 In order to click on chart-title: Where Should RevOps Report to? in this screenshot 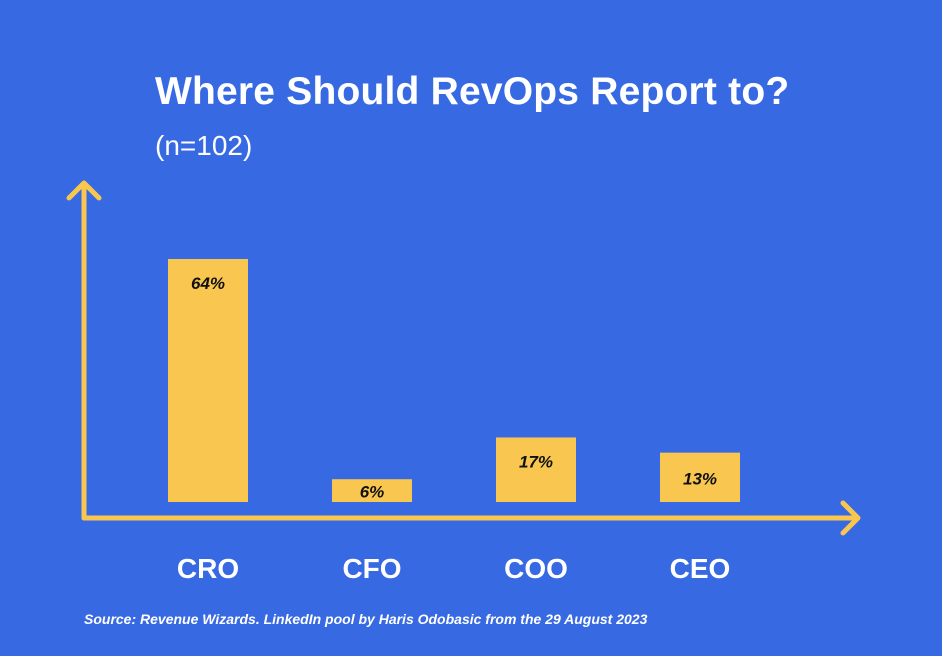, I will do `click(472, 91)`.